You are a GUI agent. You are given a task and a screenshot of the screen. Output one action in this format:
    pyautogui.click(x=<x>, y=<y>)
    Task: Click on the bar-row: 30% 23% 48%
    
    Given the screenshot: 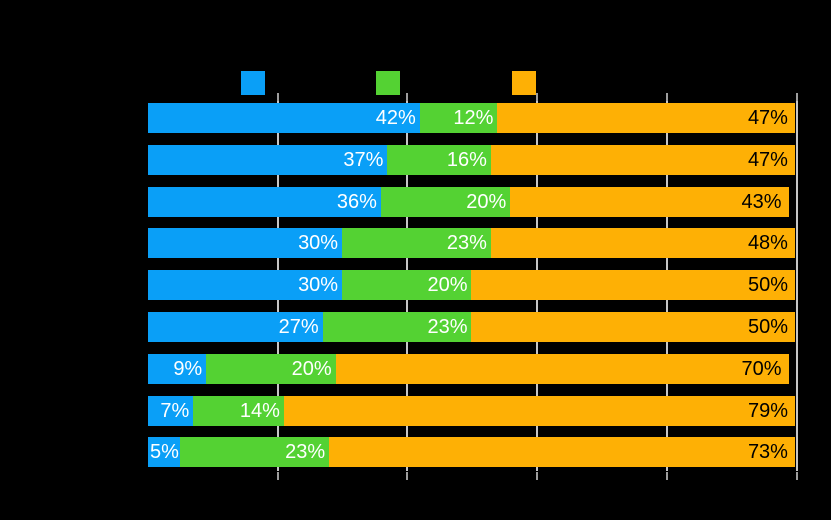 What is the action you would take?
    pyautogui.click(x=473, y=243)
    